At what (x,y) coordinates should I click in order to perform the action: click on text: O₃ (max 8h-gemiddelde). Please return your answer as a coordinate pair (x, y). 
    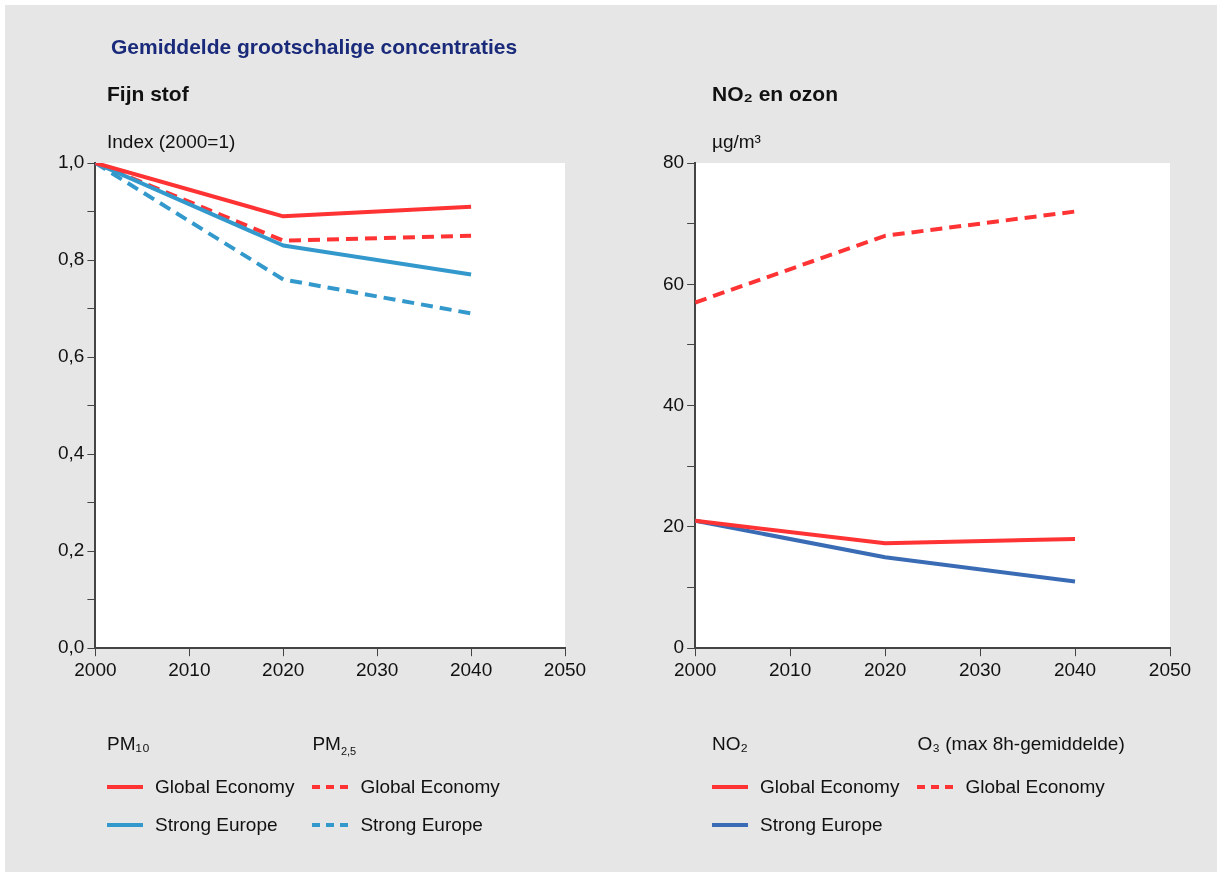
    Looking at the image, I should click on (1021, 744).